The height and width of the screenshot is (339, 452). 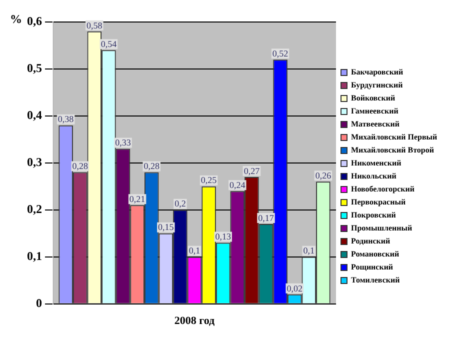 I want to click on legend-label: Родинский, so click(x=370, y=241).